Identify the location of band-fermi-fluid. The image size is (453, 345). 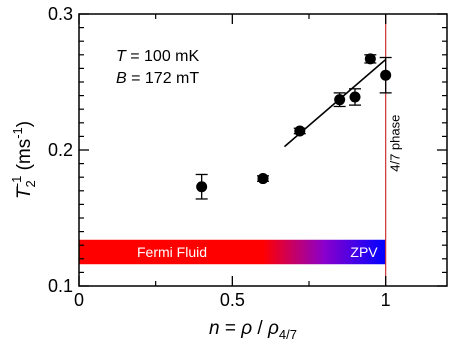
(171, 252).